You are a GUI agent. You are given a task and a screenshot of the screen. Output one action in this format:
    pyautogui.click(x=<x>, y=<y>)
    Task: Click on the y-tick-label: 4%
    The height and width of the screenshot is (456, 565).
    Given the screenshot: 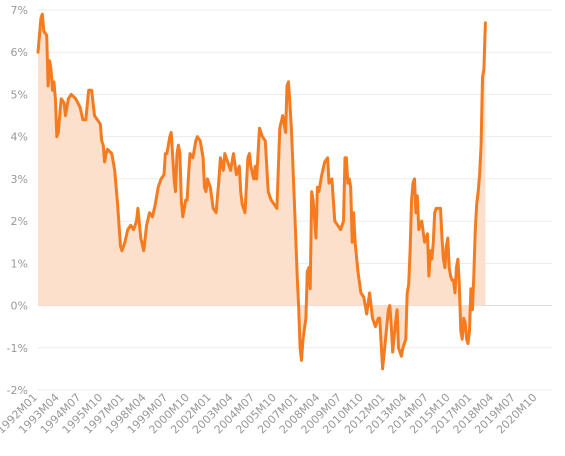 What is the action you would take?
    pyautogui.click(x=19, y=137)
    